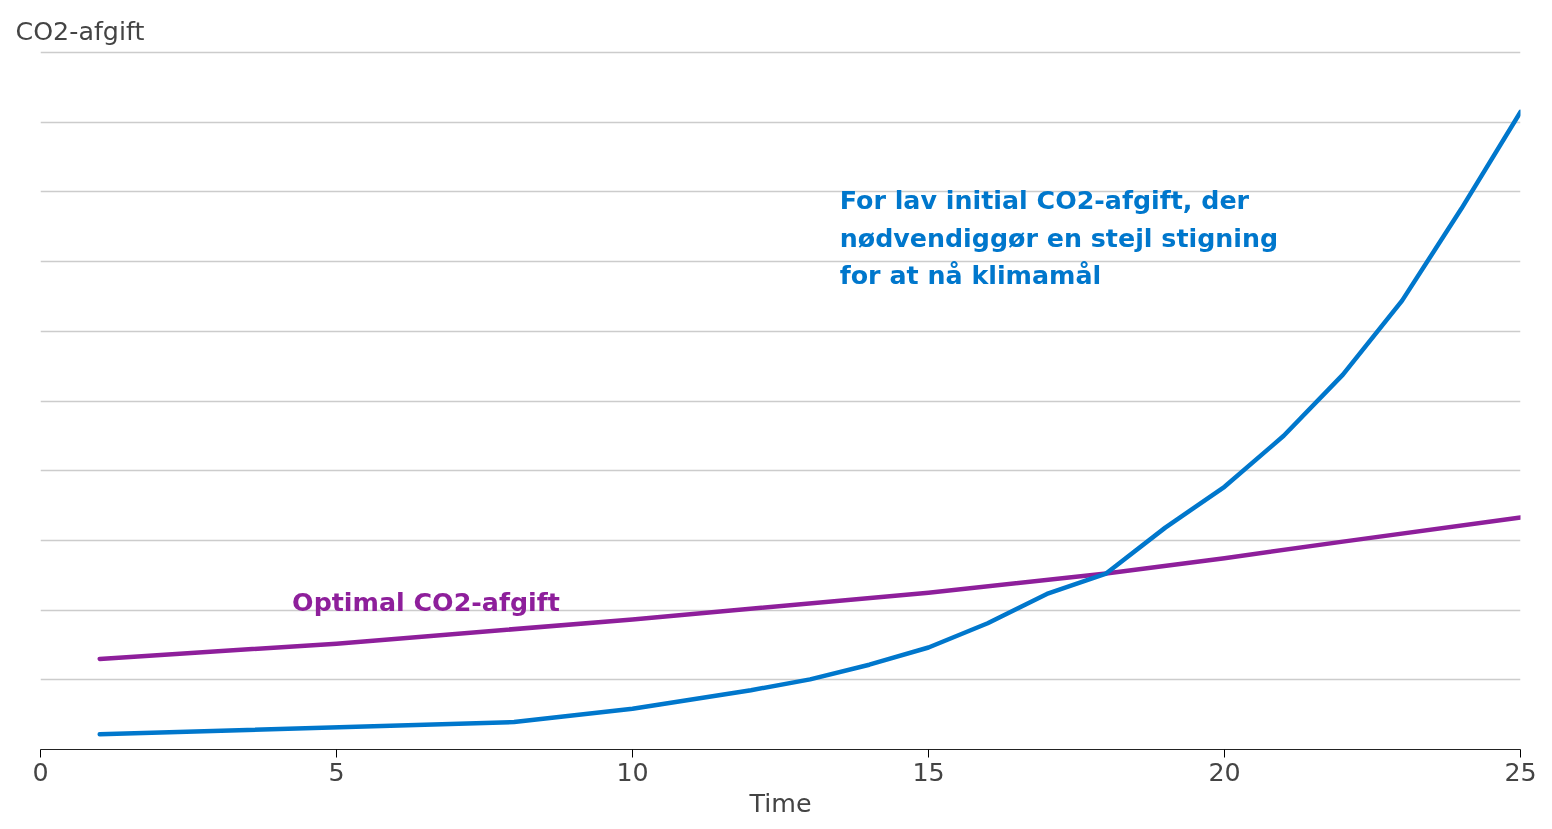 This screenshot has width=1552, height=829. I want to click on text: For lav initial CO2-afgift, der nødvendiggør en stejl stigning for at nå klimamål, so click(1059, 237).